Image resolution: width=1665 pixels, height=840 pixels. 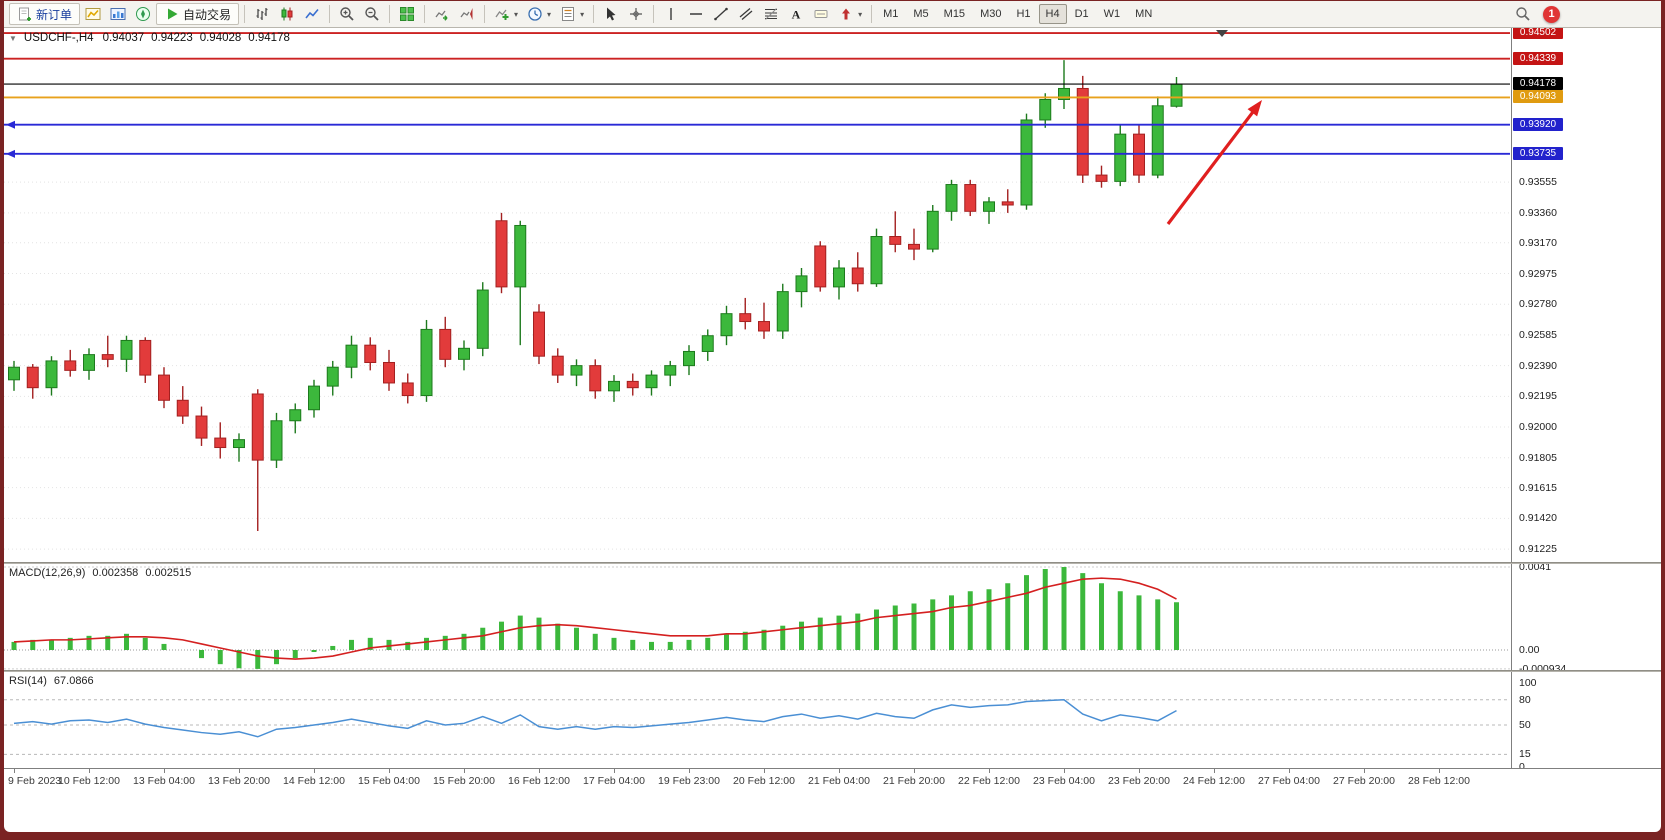 What do you see at coordinates (860, 14) in the screenshot?
I see `dropdown-arrow-icon: ▾` at bounding box center [860, 14].